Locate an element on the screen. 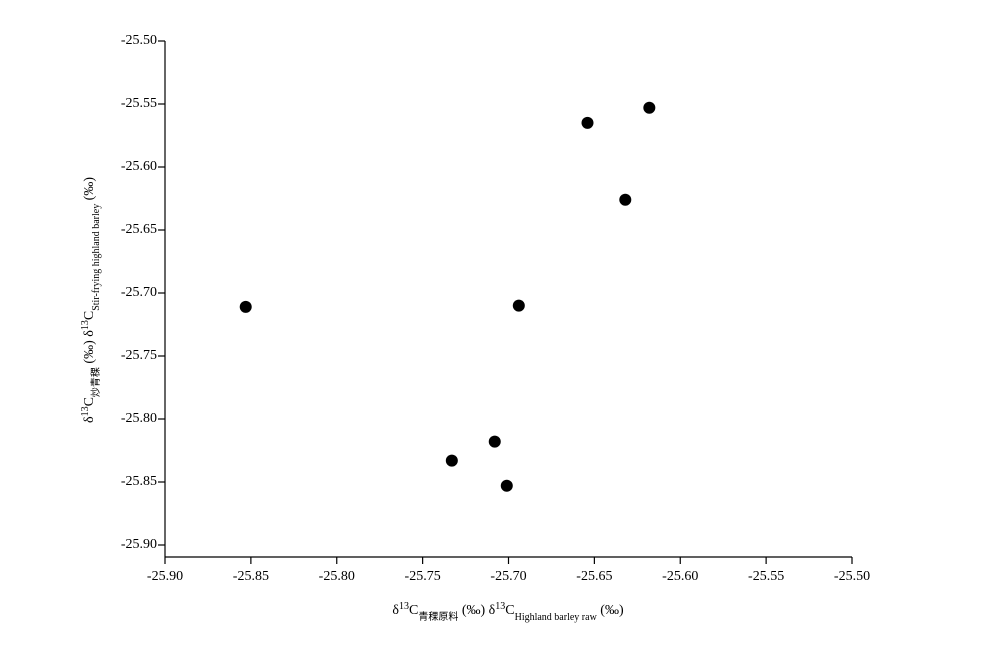 This screenshot has width=1000, height=654. y-tick-label: -25.60 is located at coordinates (139, 166).